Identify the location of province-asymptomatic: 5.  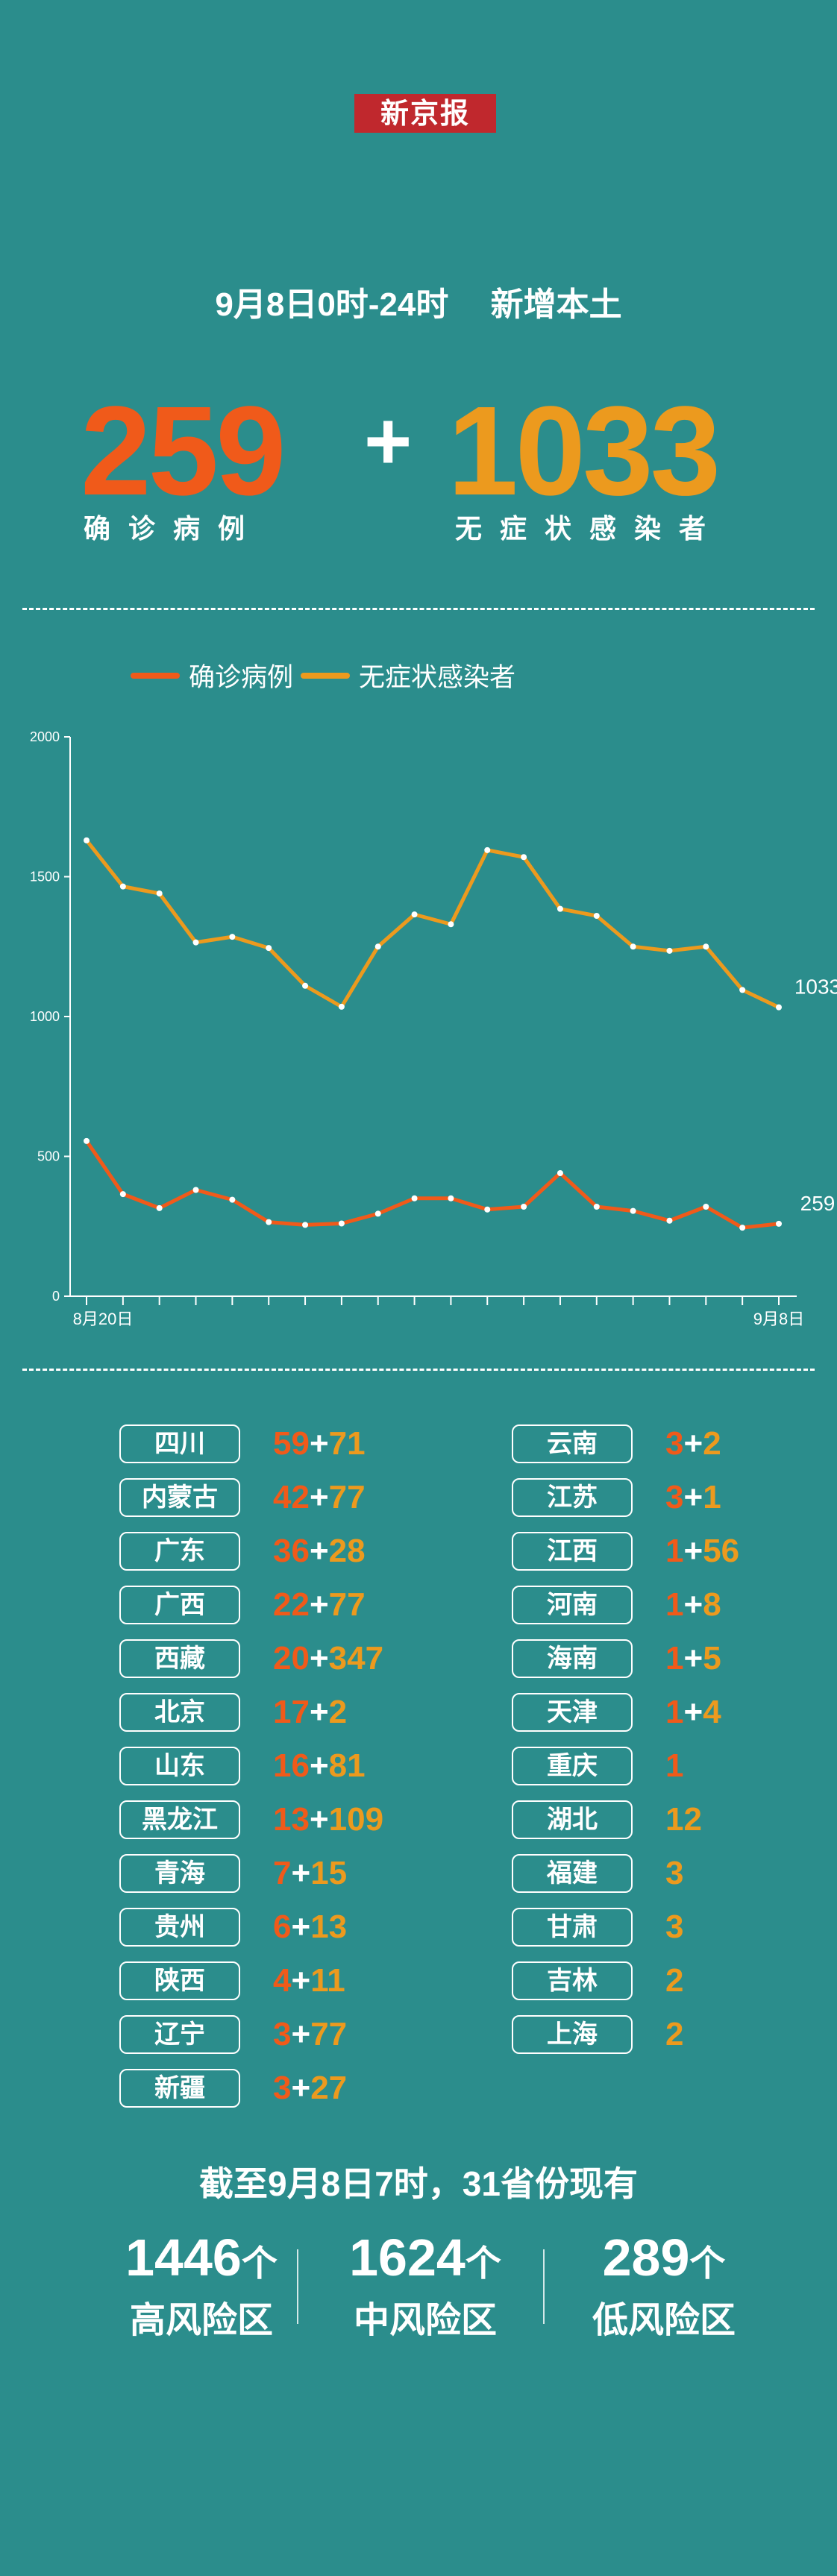
(712, 1659).